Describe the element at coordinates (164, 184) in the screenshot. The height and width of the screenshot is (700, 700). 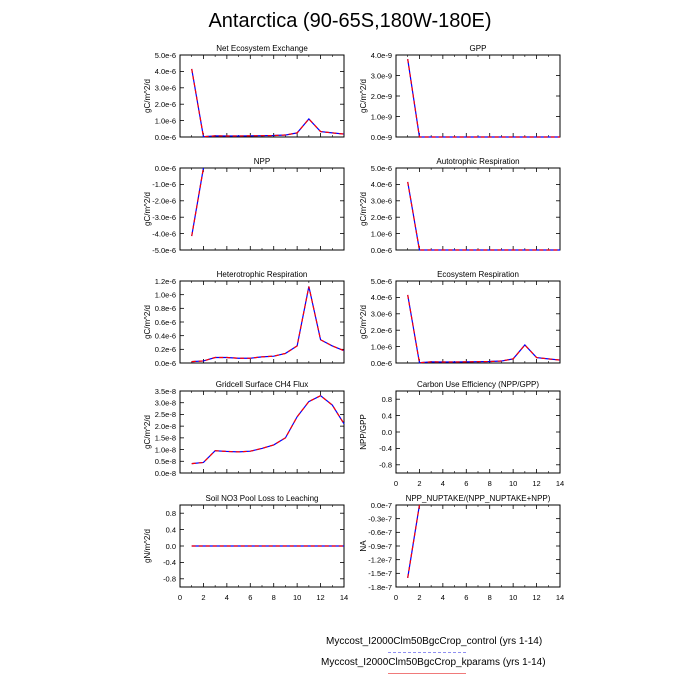
I see `y-tick-label: -1.0e-6` at that location.